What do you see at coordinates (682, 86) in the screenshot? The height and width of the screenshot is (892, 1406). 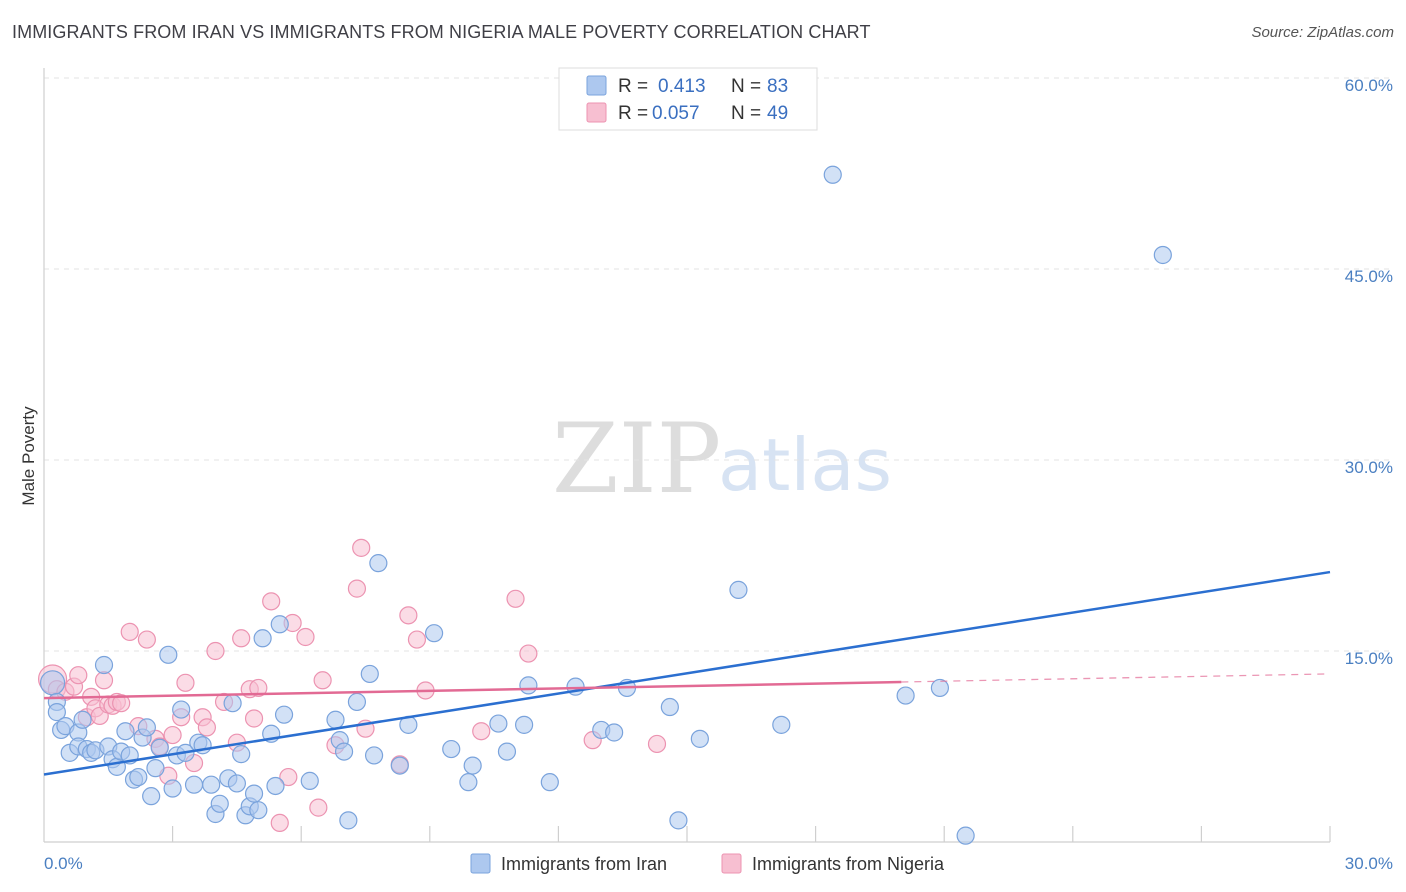 I see `iran-r-value: 0.413` at bounding box center [682, 86].